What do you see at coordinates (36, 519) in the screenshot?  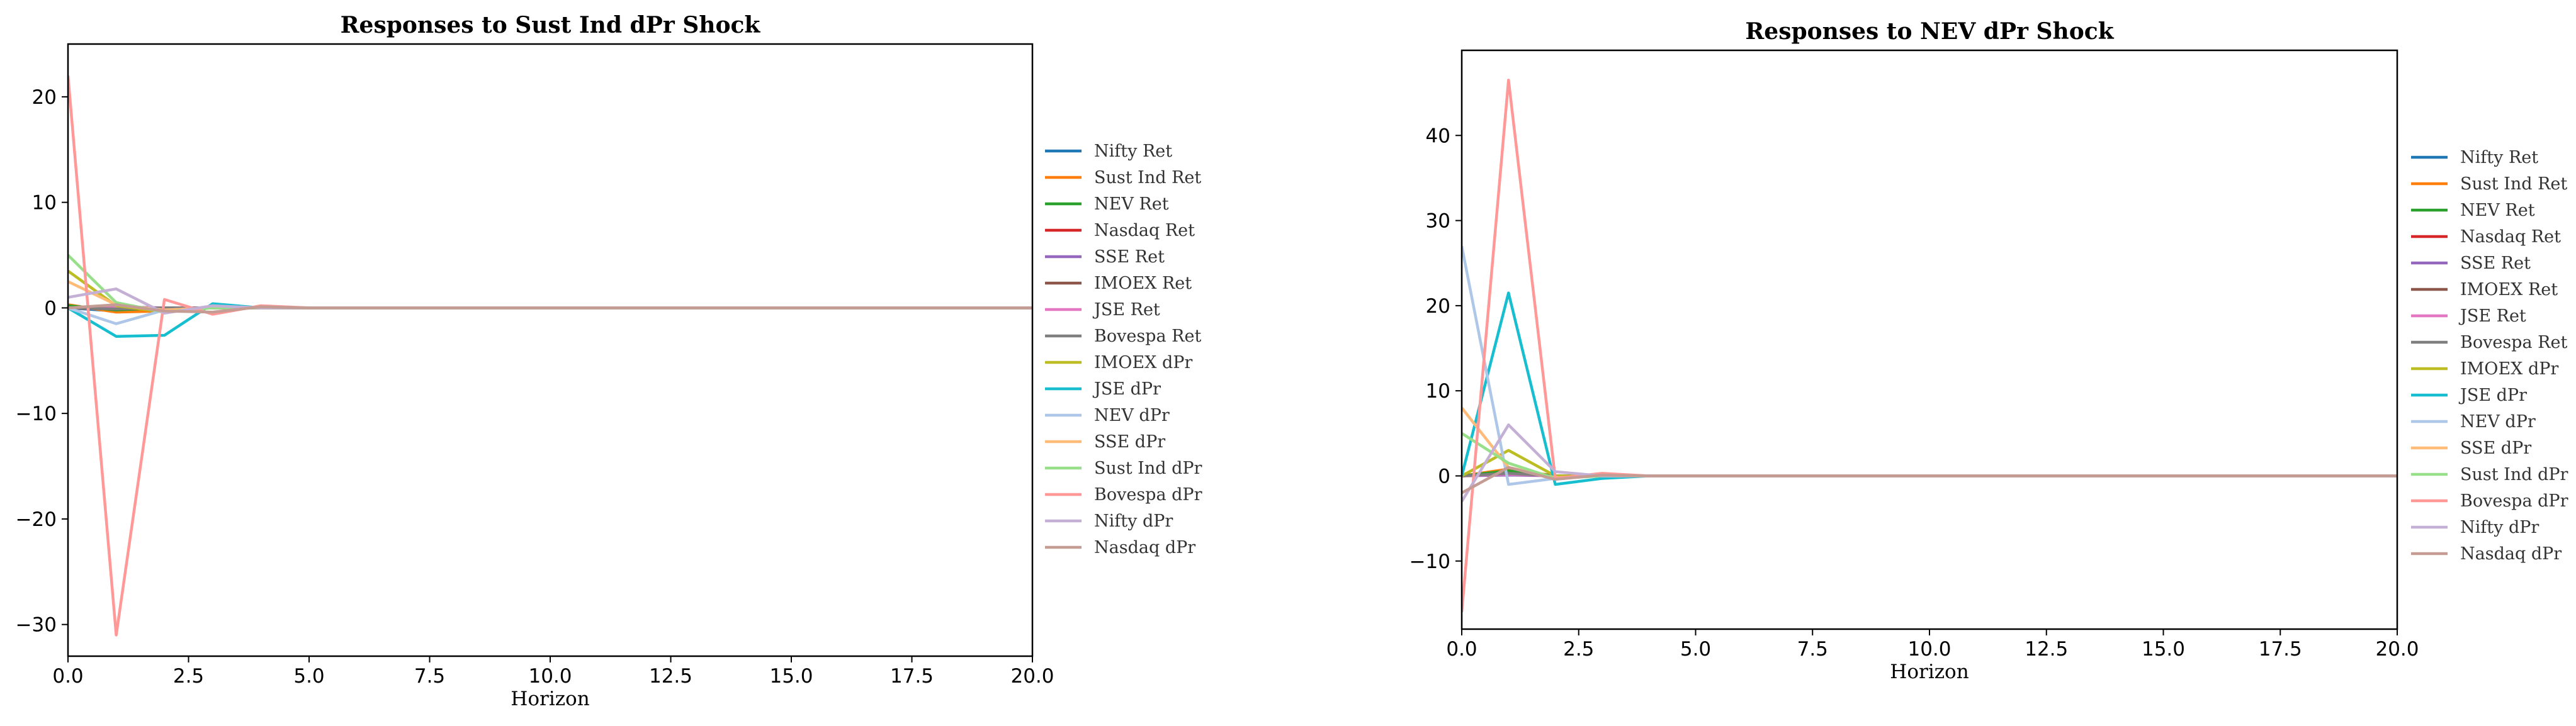 I see `y-tick-label: −20` at bounding box center [36, 519].